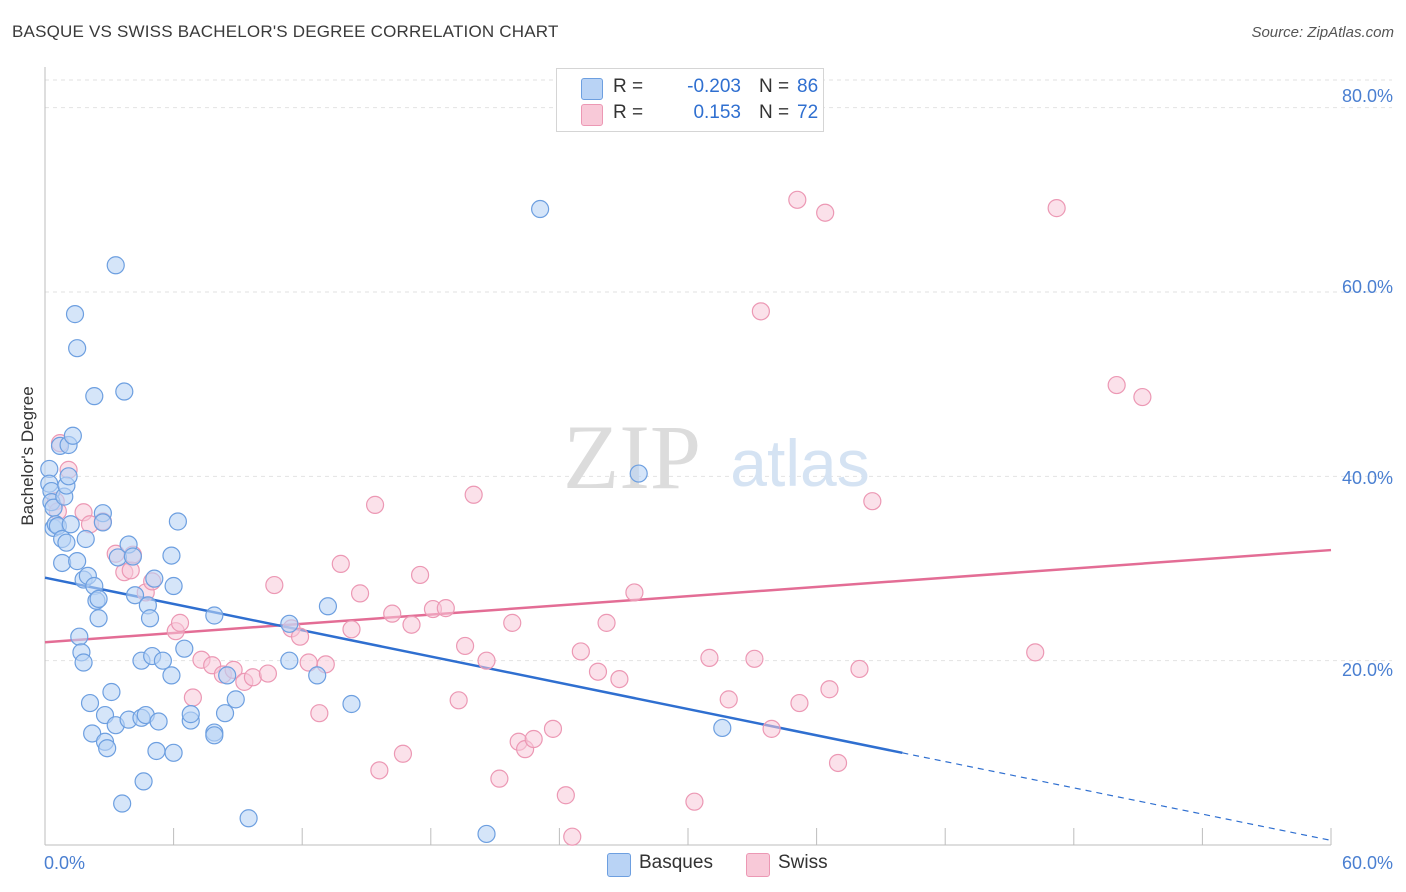 The width and height of the screenshot is (1406, 892). Describe the element at coordinates (473, 665) in the screenshot. I see `basques-trend-line` at that location.